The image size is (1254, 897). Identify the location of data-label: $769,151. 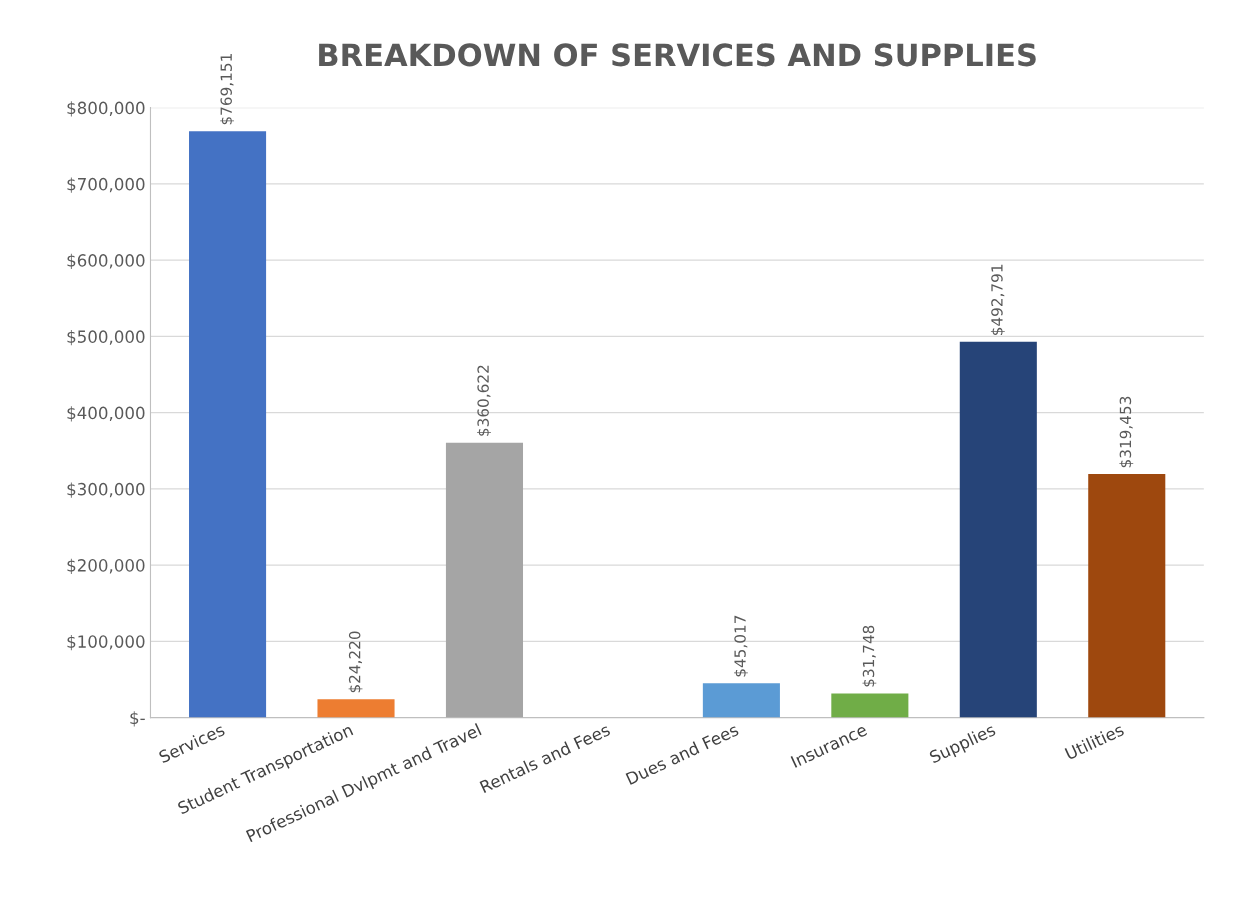
(227, 89).